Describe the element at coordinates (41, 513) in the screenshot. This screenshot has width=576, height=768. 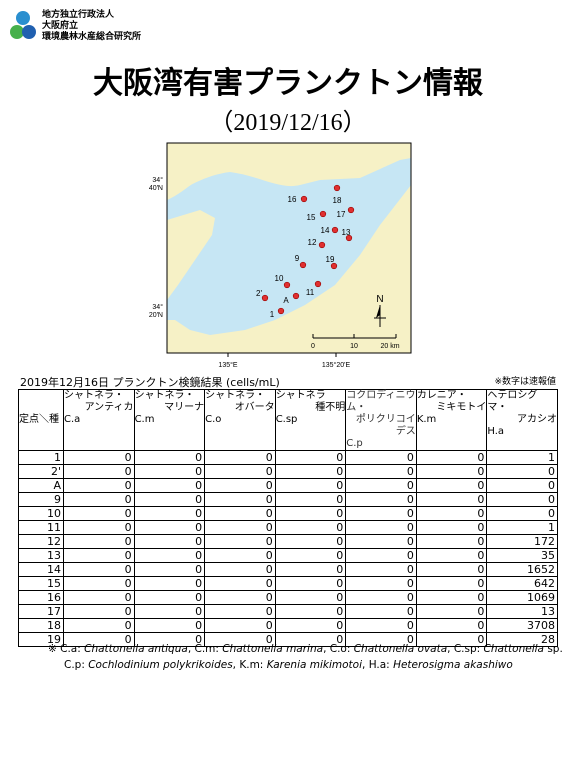
I see `station-cell: 10` at that location.